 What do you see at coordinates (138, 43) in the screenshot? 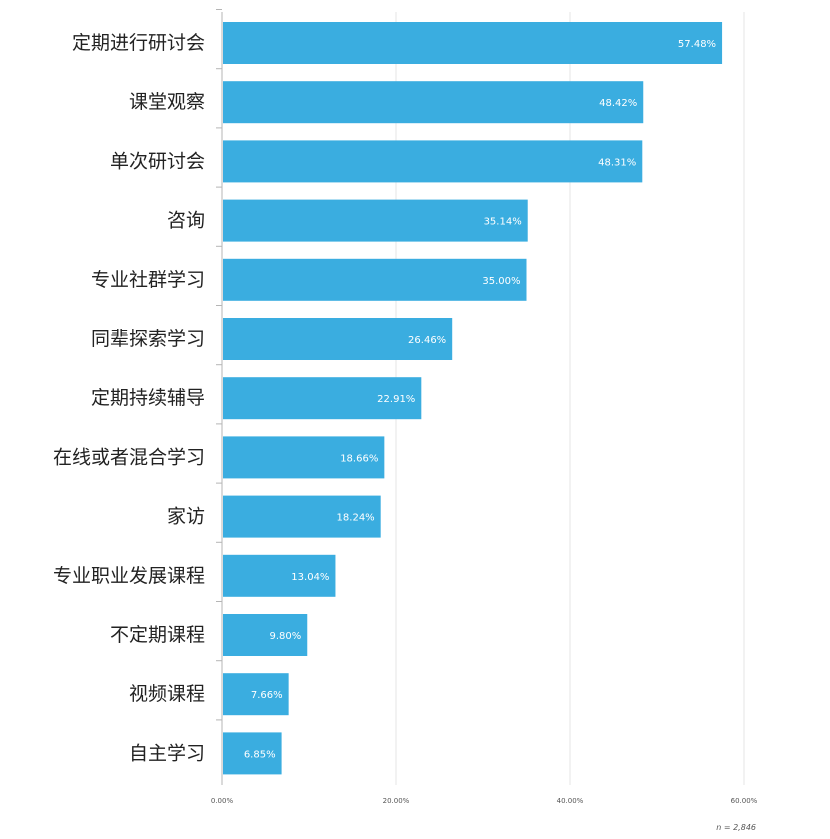
I see `category-label: 定期进行研讨会` at bounding box center [138, 43].